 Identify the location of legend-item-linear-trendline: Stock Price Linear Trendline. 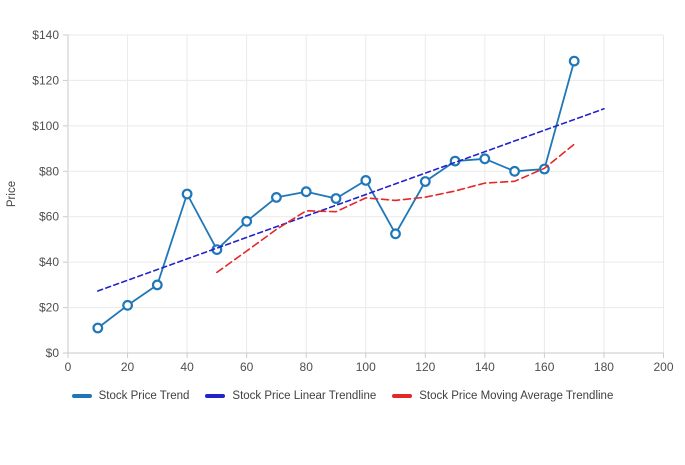
(290, 396).